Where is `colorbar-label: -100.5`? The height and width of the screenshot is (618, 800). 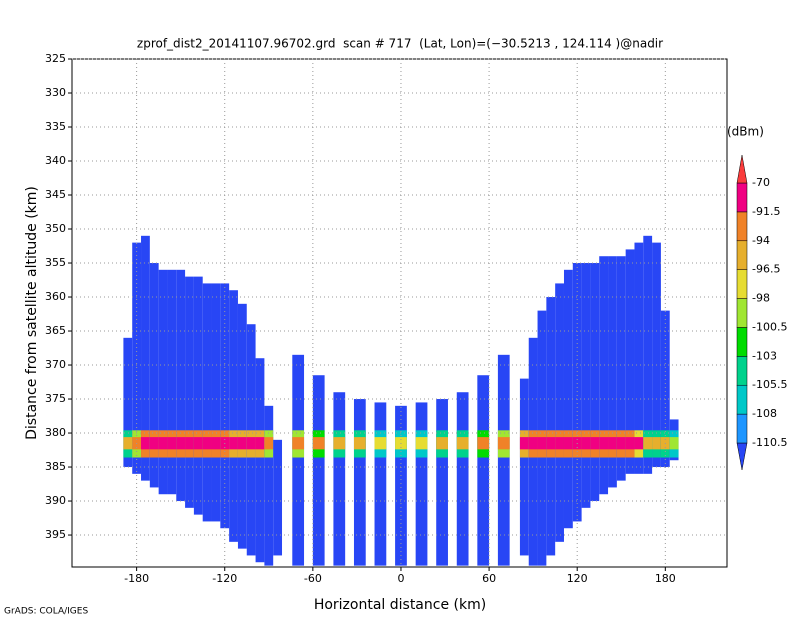
colorbar-label: -100.5 is located at coordinates (769, 326).